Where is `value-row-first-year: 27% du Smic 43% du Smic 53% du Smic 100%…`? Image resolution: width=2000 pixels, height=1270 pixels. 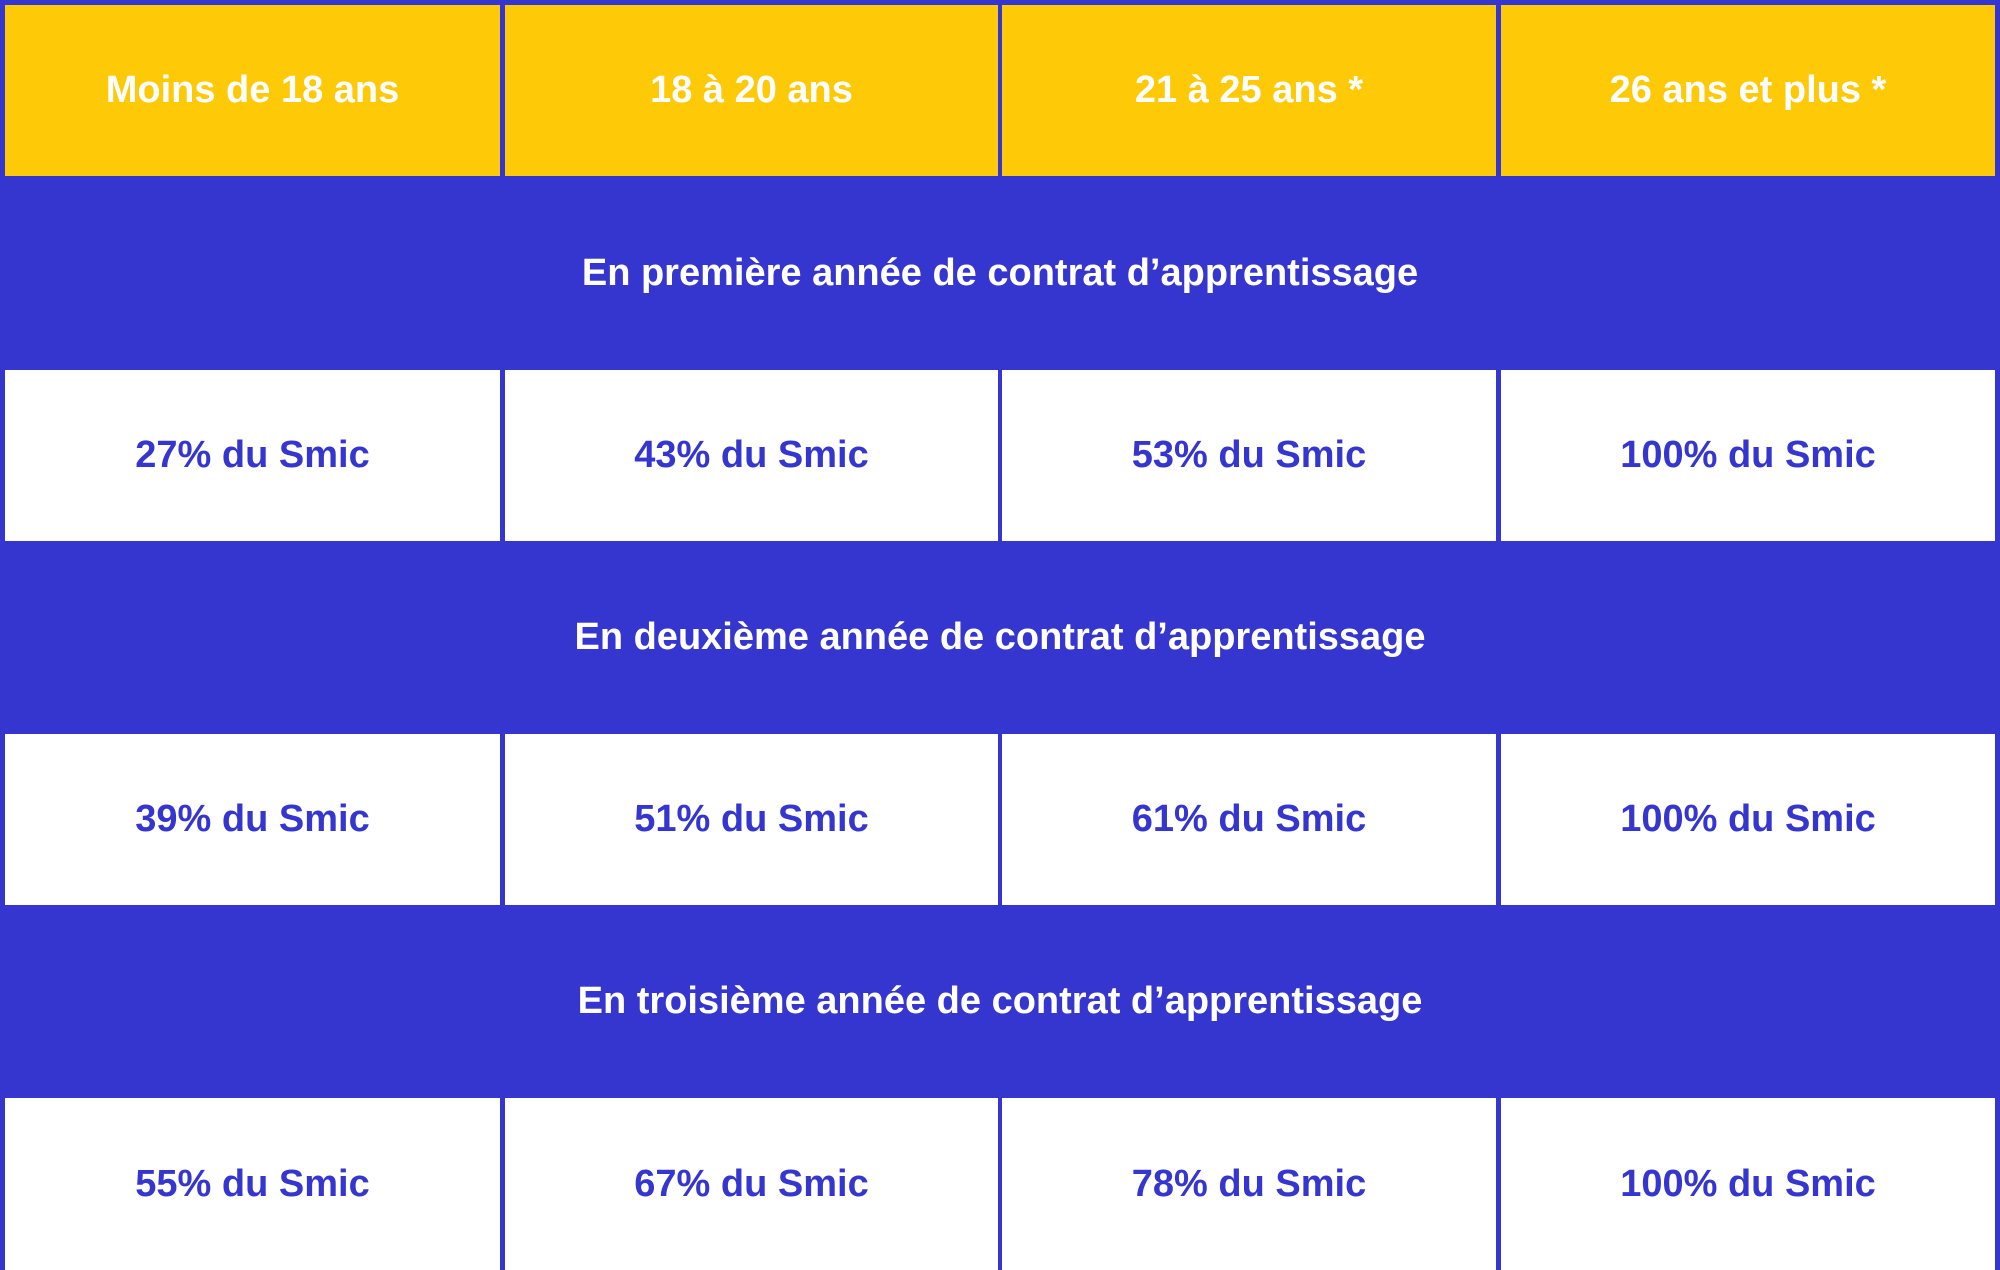
value-row-first-year: 27% du Smic 43% du Smic 53% du Smic 100%… is located at coordinates (1000, 455).